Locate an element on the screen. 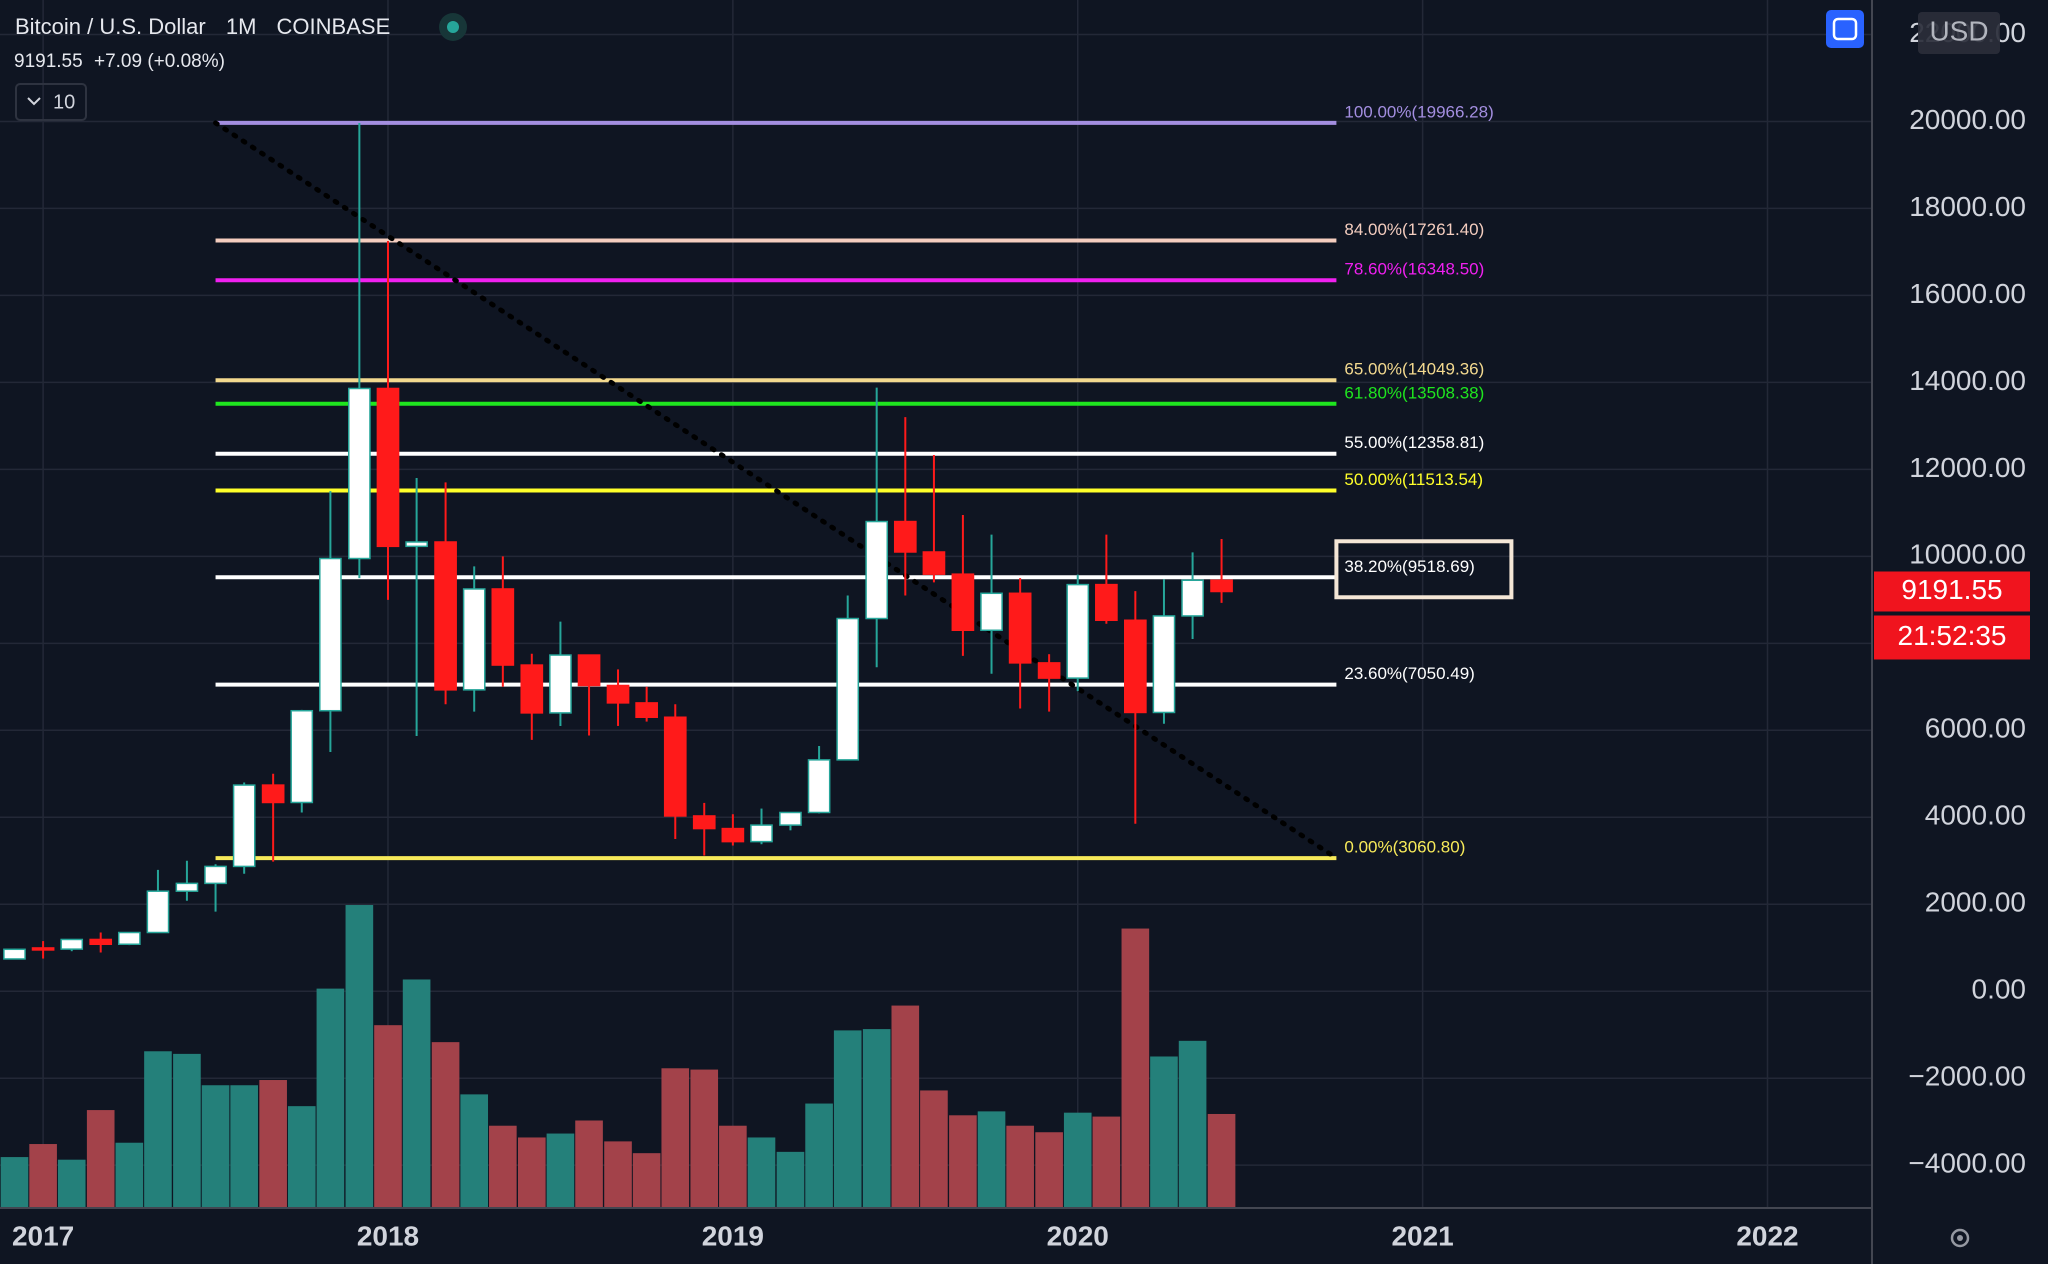  fib-label: 23.60%(7050.49) is located at coordinates (1409, 673).